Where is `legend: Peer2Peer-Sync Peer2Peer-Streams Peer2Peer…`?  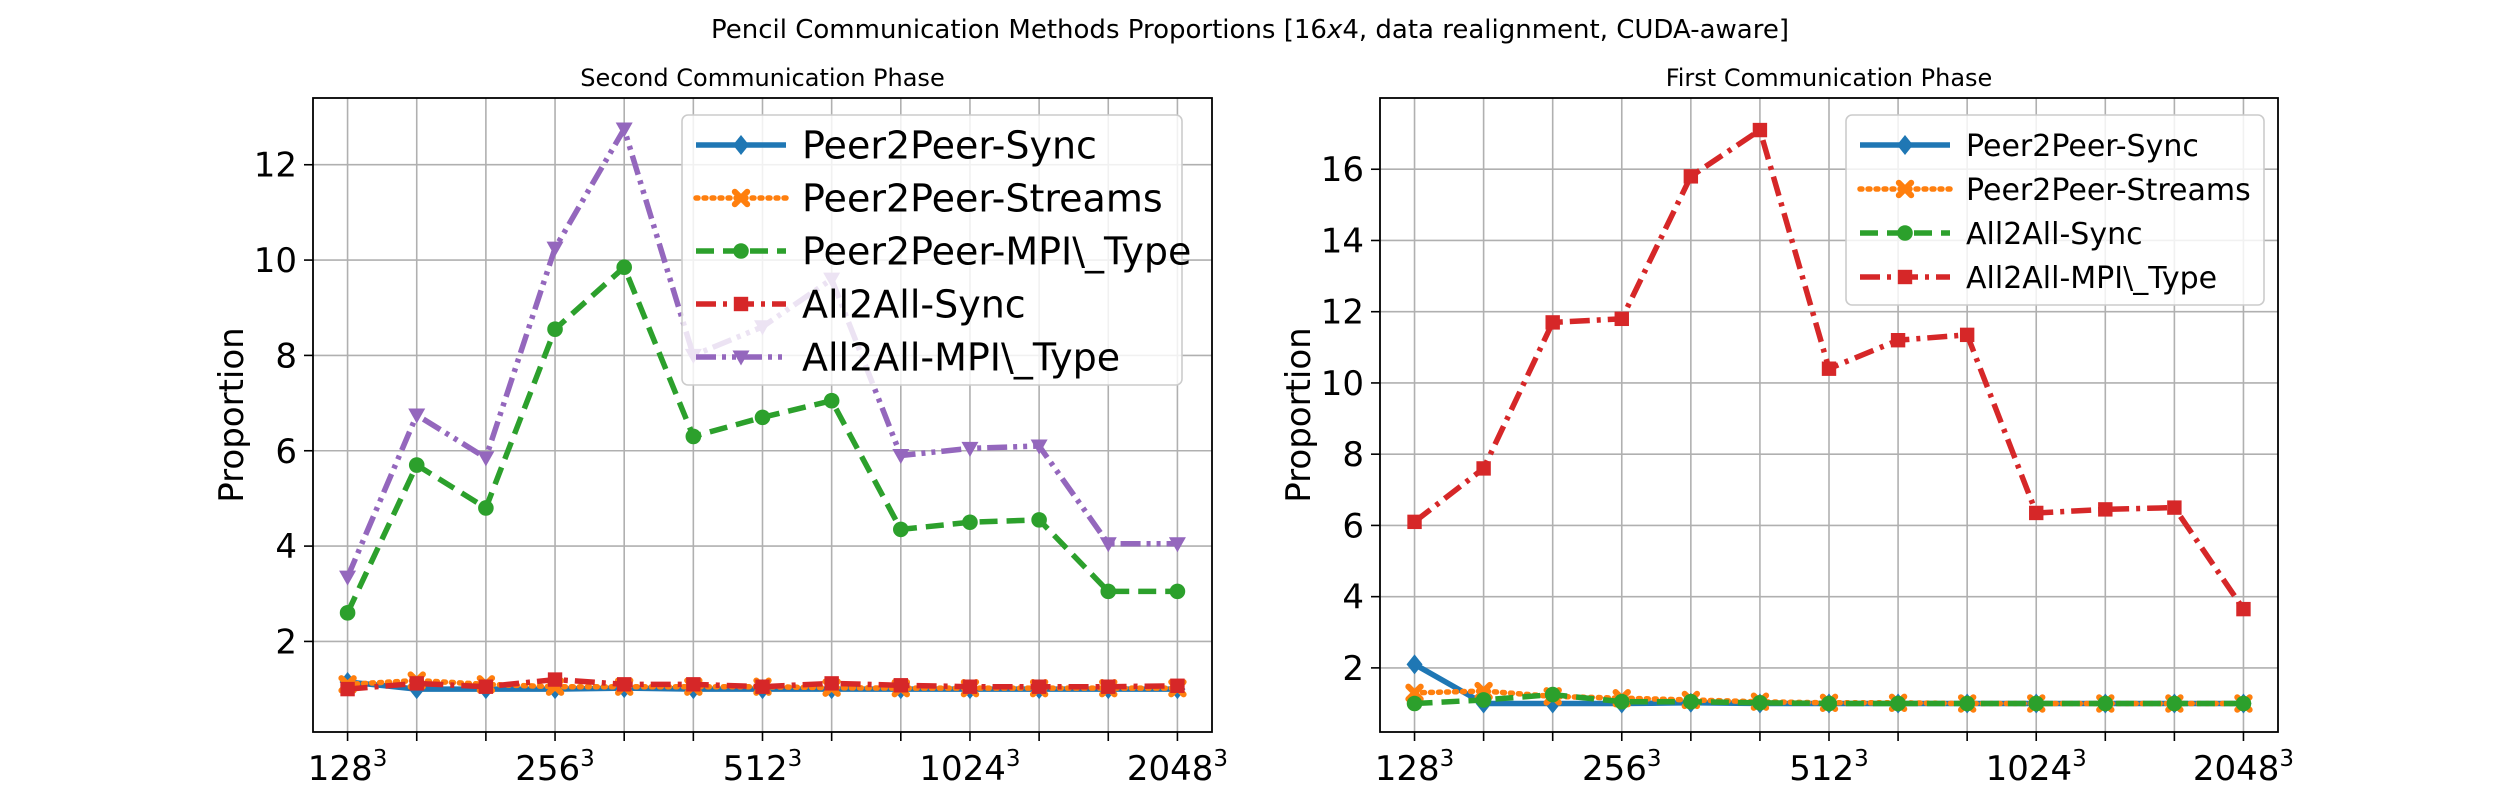 legend: Peer2Peer-Sync Peer2Peer-Streams Peer2Peer… is located at coordinates (936, 250).